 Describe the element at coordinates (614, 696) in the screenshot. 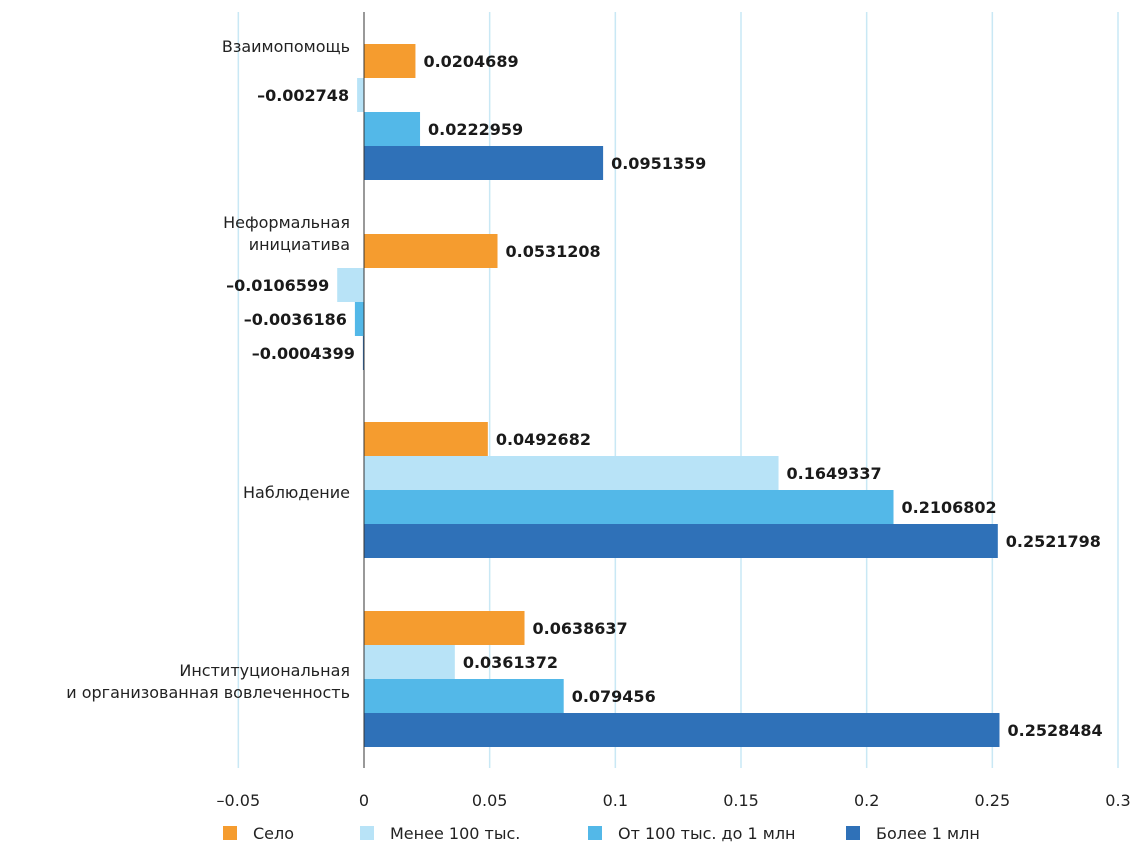

I see `data-label: 0.079456` at that location.